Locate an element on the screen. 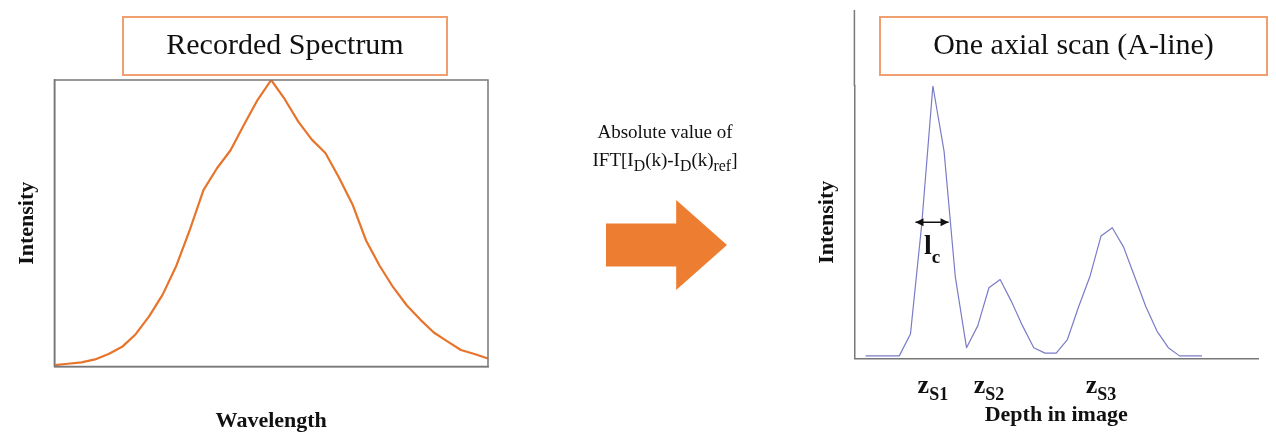 The width and height of the screenshot is (1276, 441). x-axis-title: Depth in image is located at coordinates (1056, 414).